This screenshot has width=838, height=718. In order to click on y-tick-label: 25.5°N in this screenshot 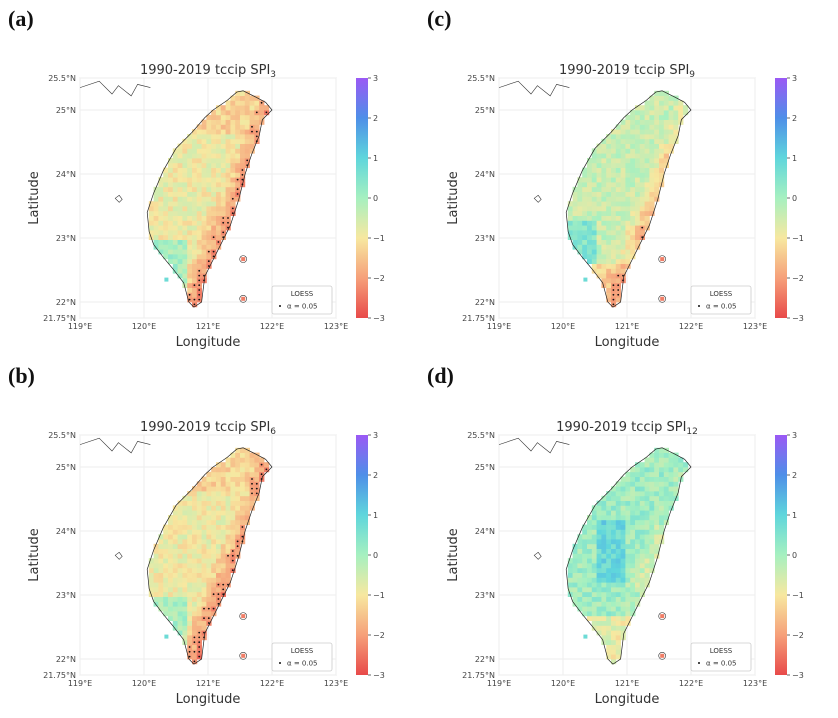, I will do `click(62, 78)`.